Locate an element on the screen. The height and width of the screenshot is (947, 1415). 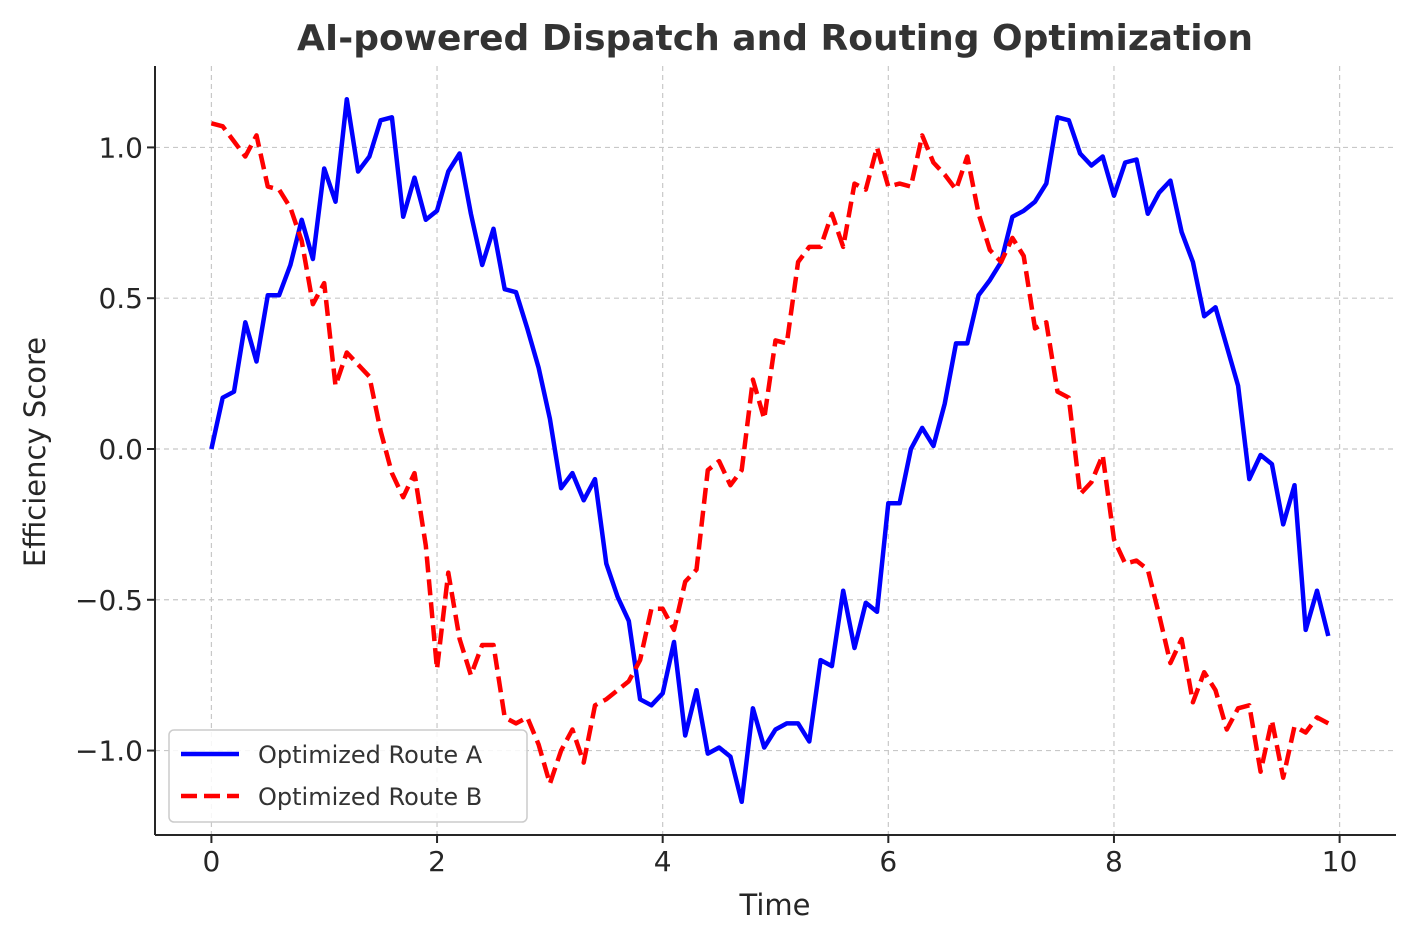
x-tick-label: 4 is located at coordinates (663, 861).